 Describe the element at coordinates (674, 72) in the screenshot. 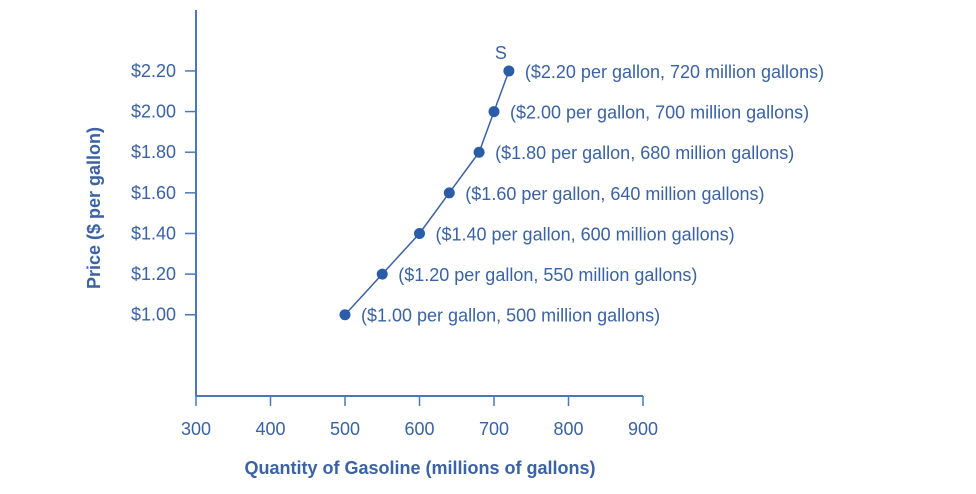

I see `data-point-label: ($2.20 per gallon, 720 million gallons)` at that location.